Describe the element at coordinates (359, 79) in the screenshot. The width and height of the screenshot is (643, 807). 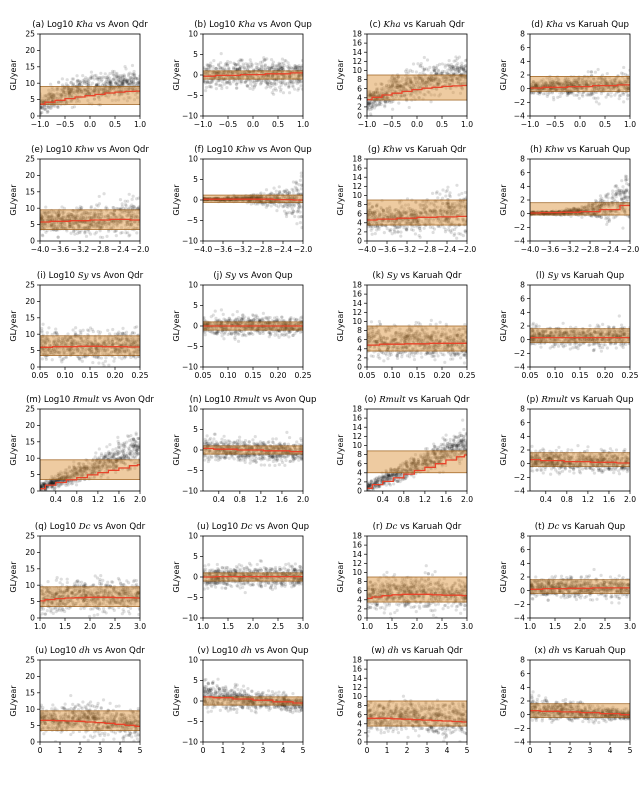
I see `y-tick-label: 8` at that location.